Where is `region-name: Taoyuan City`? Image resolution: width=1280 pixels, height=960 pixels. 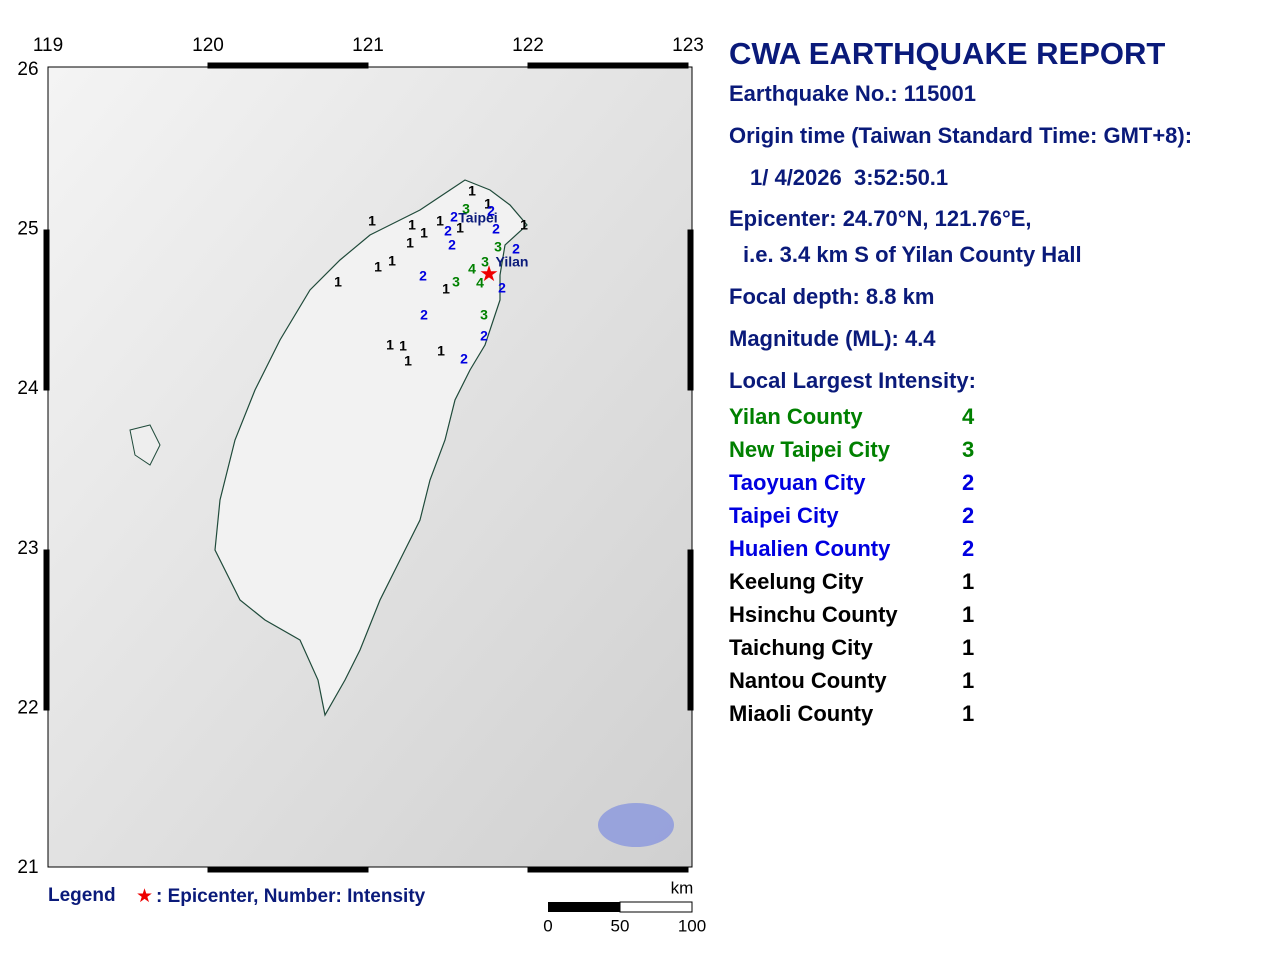
region-name: Taoyuan City is located at coordinates (797, 482).